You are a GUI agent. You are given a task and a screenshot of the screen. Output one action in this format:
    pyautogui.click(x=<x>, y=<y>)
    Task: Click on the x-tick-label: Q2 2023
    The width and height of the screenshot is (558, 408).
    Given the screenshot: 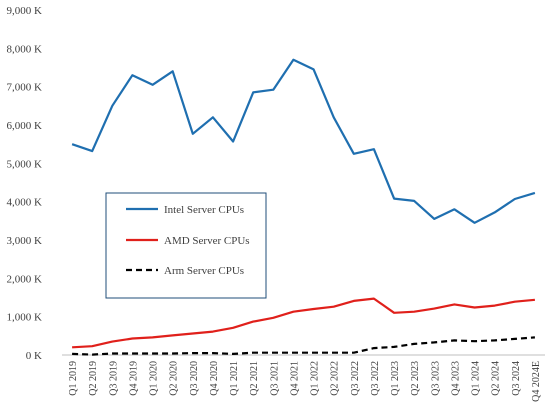 What is the action you would take?
    pyautogui.click(x=415, y=378)
    